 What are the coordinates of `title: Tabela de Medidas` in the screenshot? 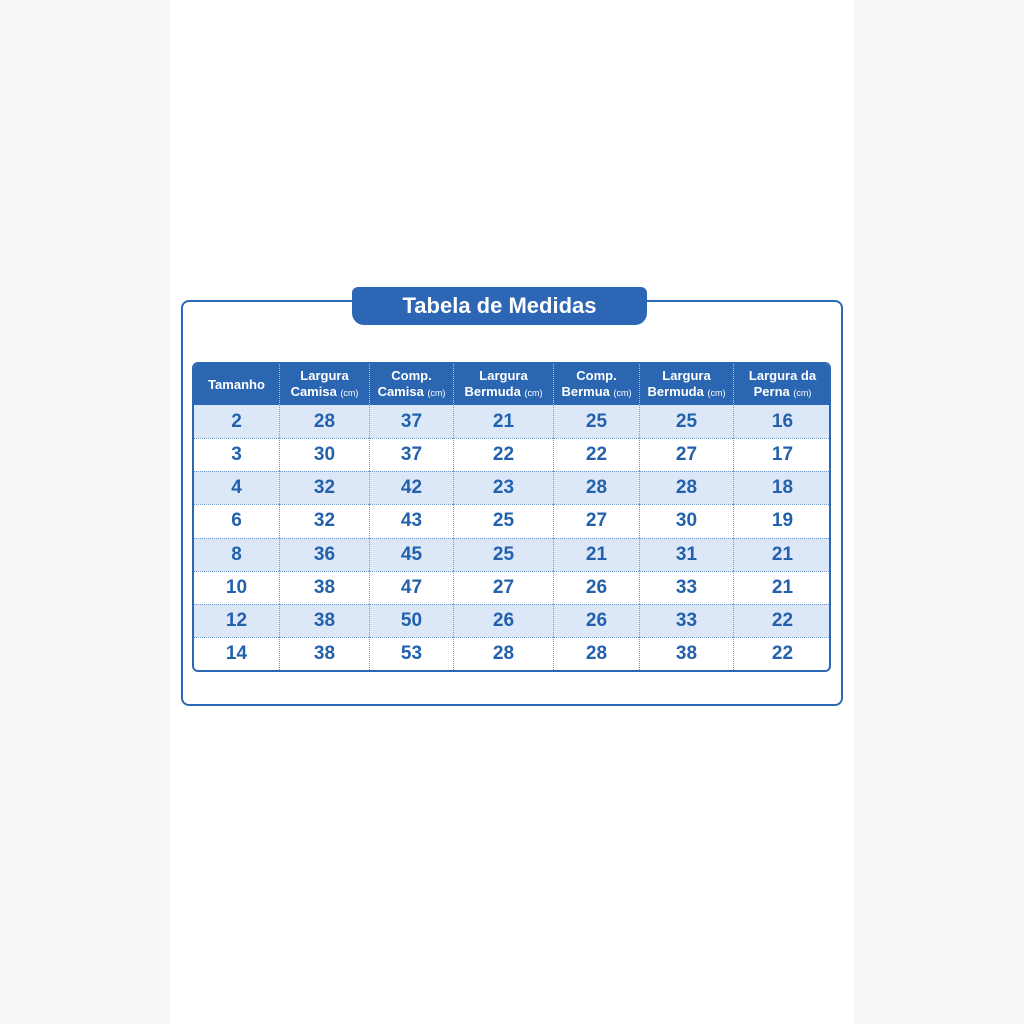 It's located at (499, 306).